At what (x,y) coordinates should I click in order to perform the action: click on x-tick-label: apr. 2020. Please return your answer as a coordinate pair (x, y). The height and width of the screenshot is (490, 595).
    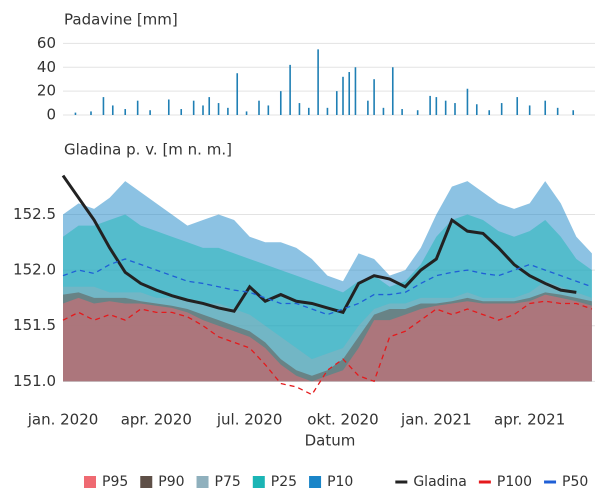
    Looking at the image, I should click on (156, 420).